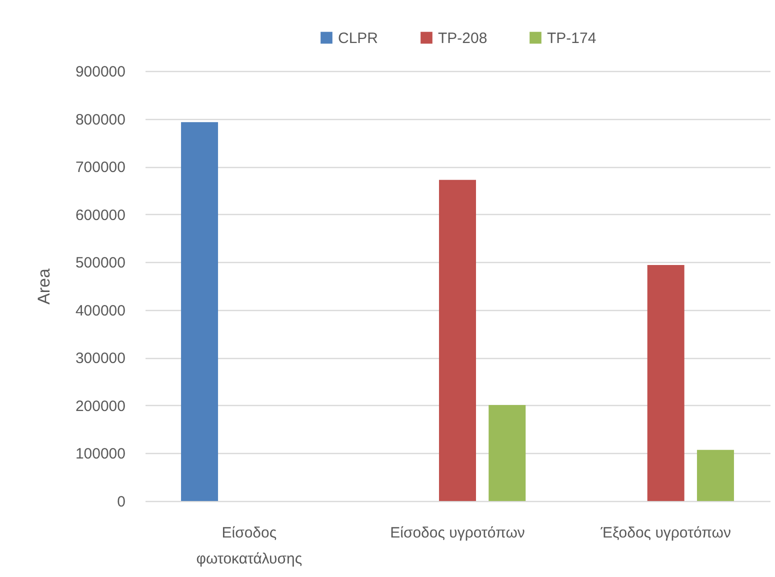 The width and height of the screenshot is (775, 577). Describe the element at coordinates (571, 38) in the screenshot. I see `legend-label: TP-174` at that location.